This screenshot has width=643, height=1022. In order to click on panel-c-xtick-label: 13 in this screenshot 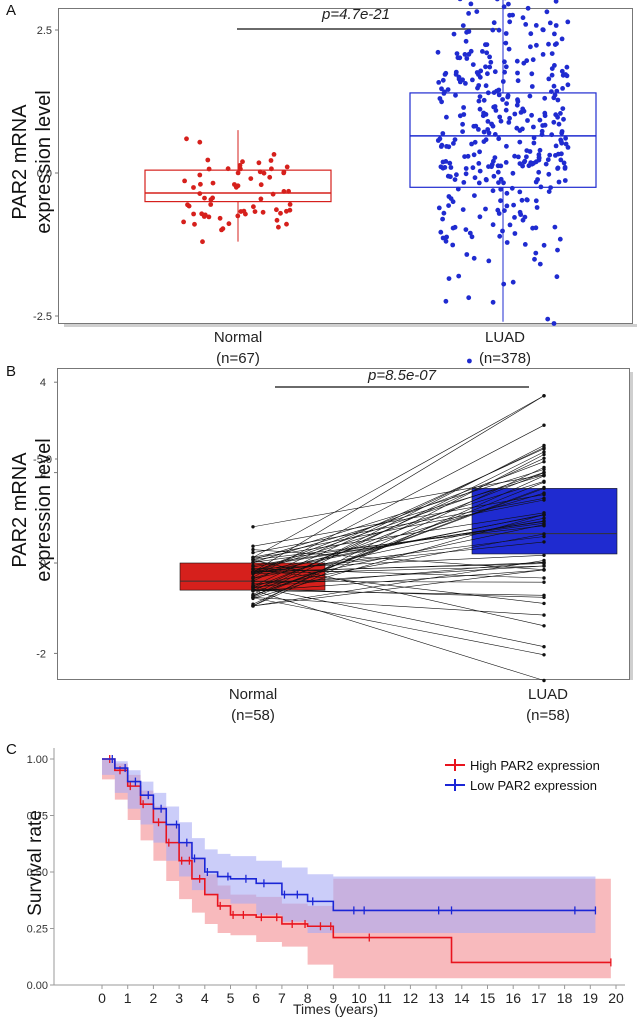, I will do `click(436, 998)`.